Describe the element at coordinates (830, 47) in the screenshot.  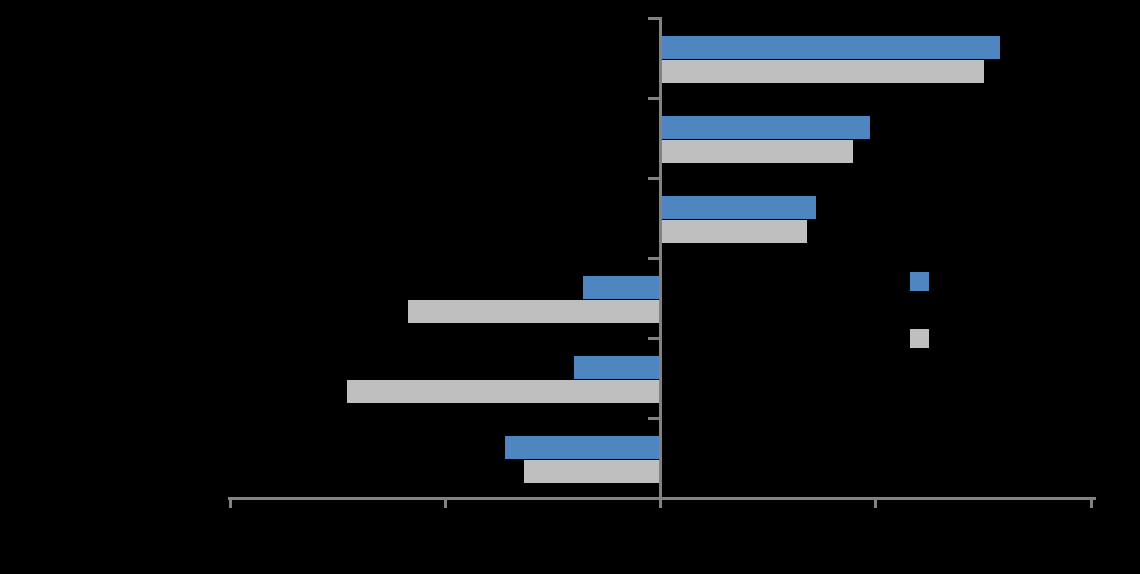
I see `bar-series-blue-cat1` at that location.